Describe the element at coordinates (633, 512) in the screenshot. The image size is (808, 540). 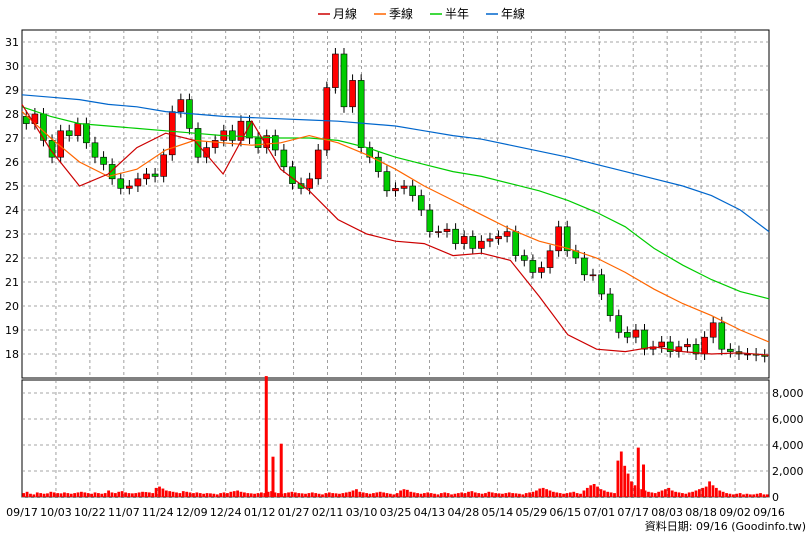
I see `x-tick-label: 07/17` at that location.